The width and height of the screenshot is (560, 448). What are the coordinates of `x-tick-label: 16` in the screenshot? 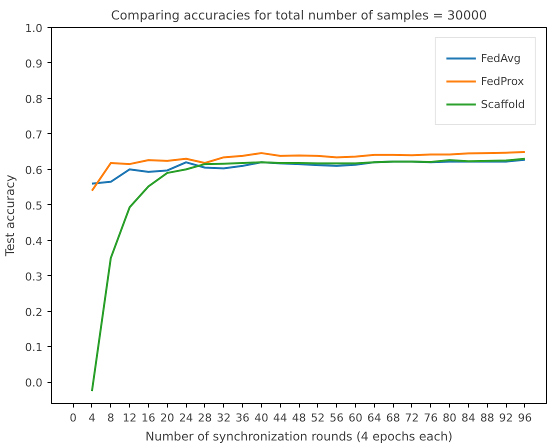 It's located at (148, 418).